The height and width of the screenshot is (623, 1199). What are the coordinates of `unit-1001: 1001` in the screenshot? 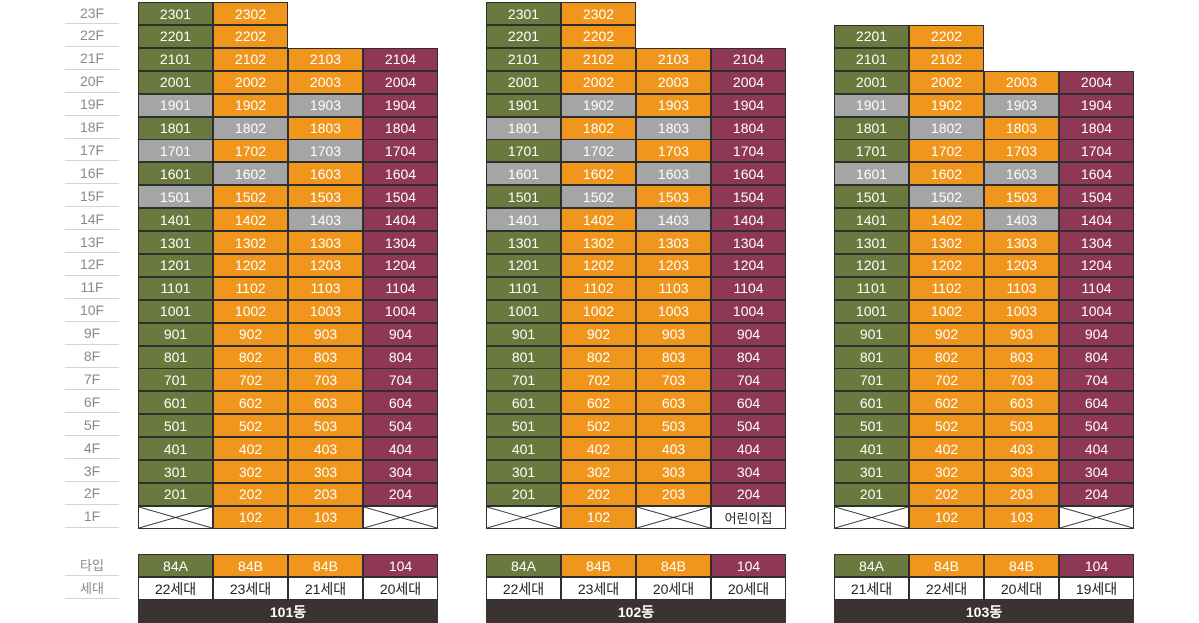 It's located at (523, 311).